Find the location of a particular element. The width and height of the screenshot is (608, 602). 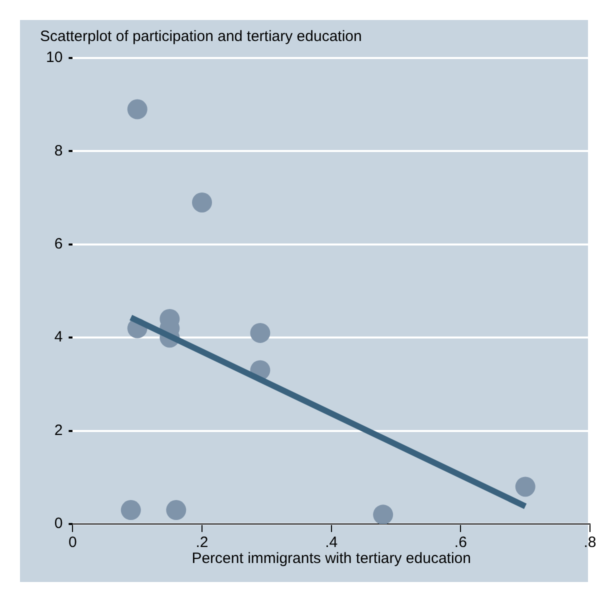

x-tick-label: .2 is located at coordinates (202, 543).